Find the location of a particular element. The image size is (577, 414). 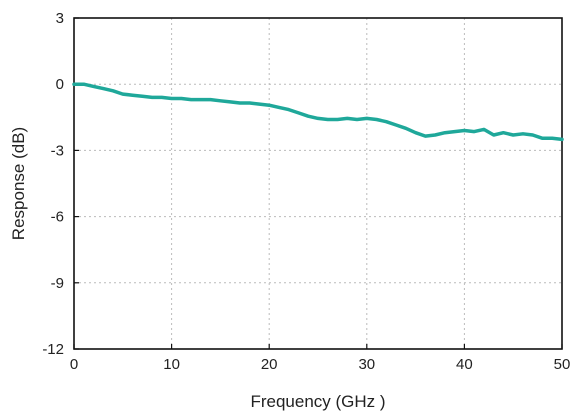

x-axis-title: Frequency (GHz ) is located at coordinates (317, 401).